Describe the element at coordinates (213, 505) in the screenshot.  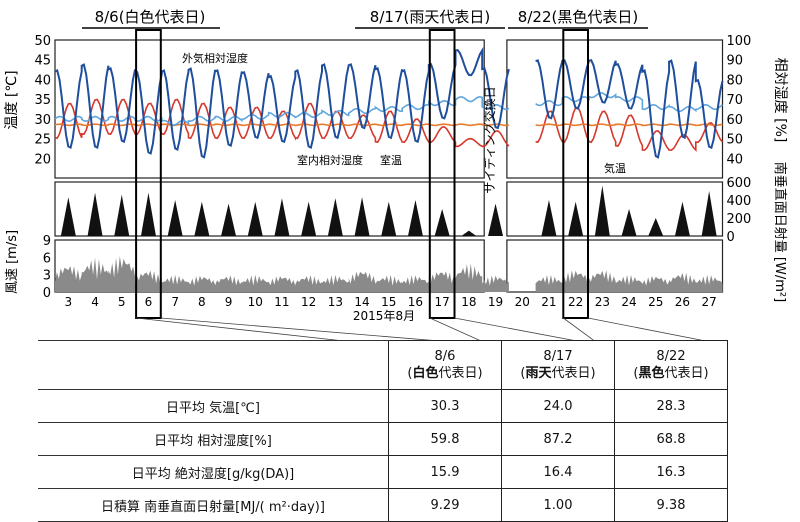
I see `row-label: 日積算 南垂直面日射量[MJ/( m²·day)]` at that location.